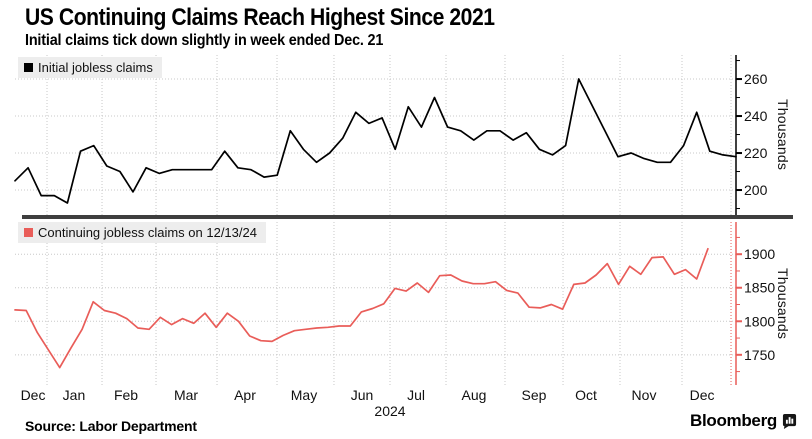 The height and width of the screenshot is (439, 812). Describe the element at coordinates (759, 288) in the screenshot. I see `y-tick-label: 1850` at that location.